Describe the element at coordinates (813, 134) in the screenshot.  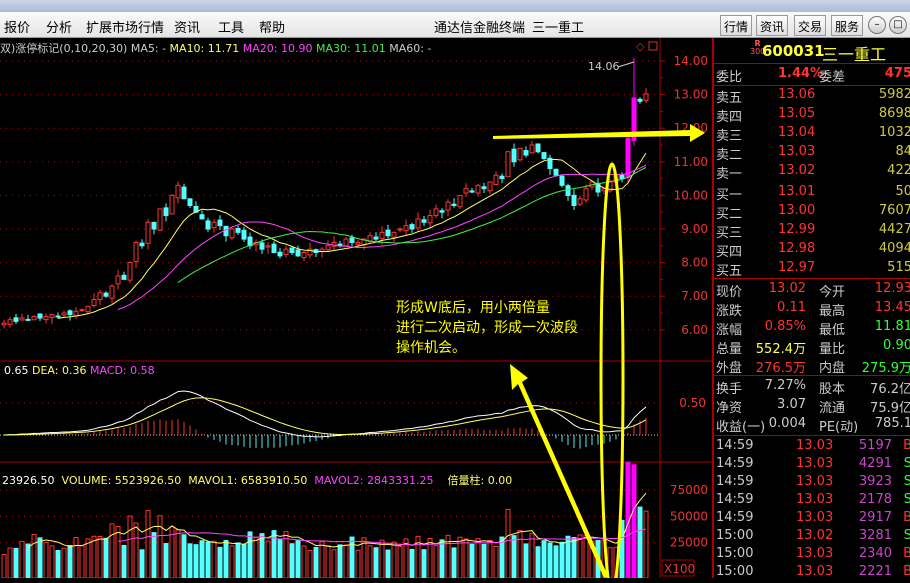
I see `ask-row: 卖三 13.04 1032` at that location.